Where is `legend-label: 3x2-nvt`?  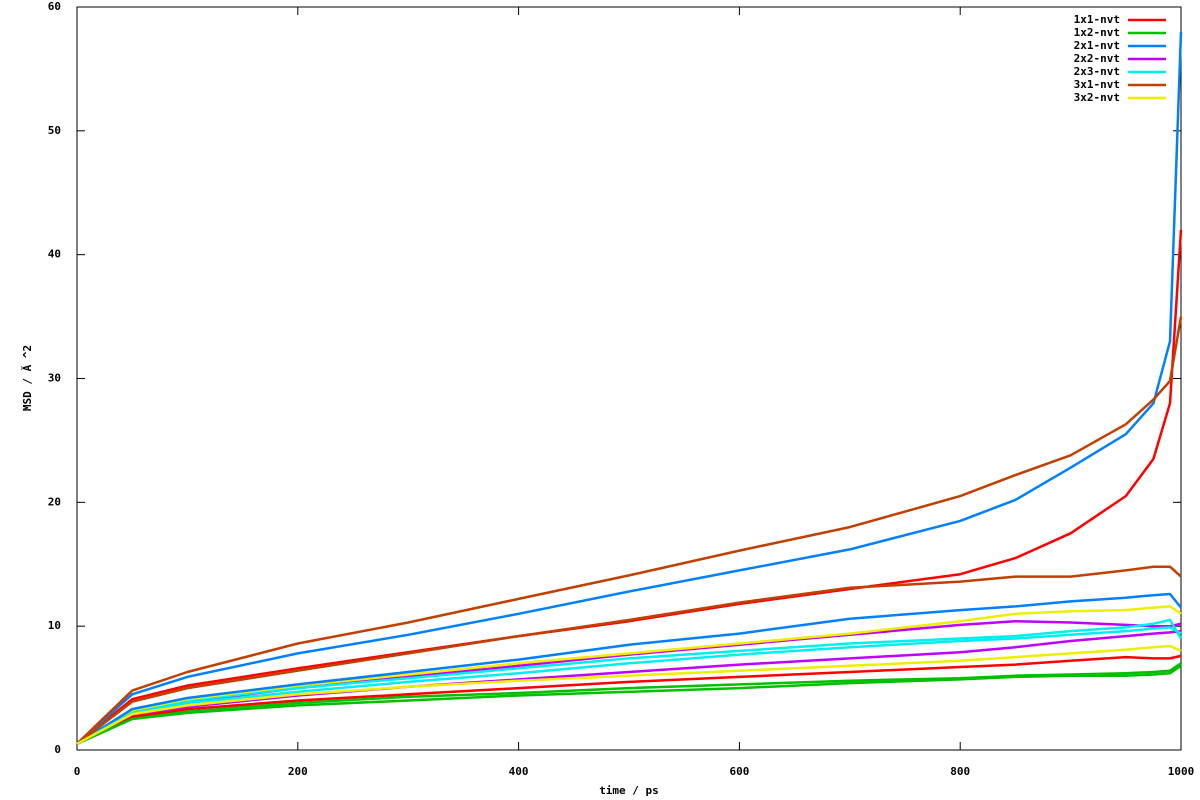
legend-label: 3x2-nvt is located at coordinates (1097, 97).